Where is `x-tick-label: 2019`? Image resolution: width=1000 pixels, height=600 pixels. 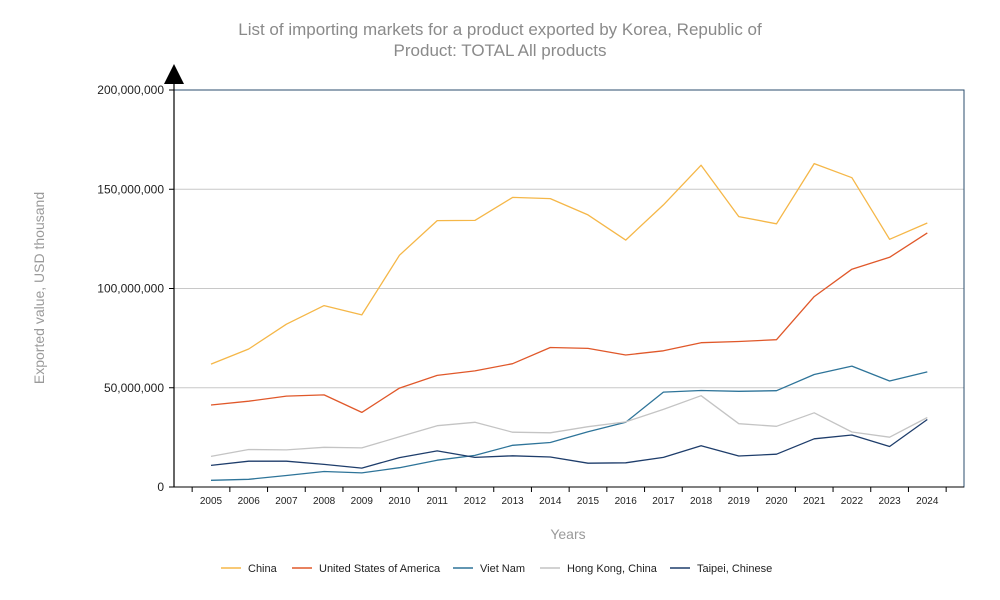 x-tick-label: 2019 is located at coordinates (739, 501).